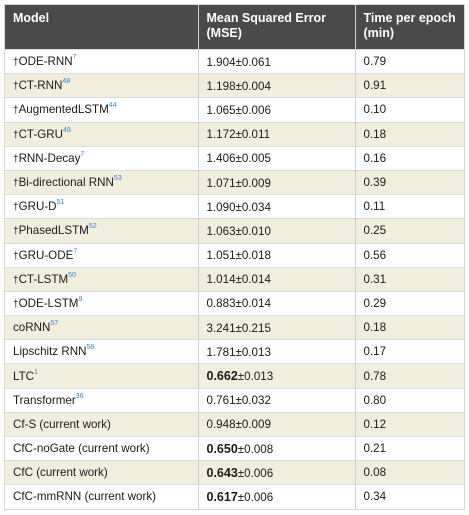  I want to click on table-row: Lipschitz RNN58 1.781±0.013 0.17, so click(234, 351).